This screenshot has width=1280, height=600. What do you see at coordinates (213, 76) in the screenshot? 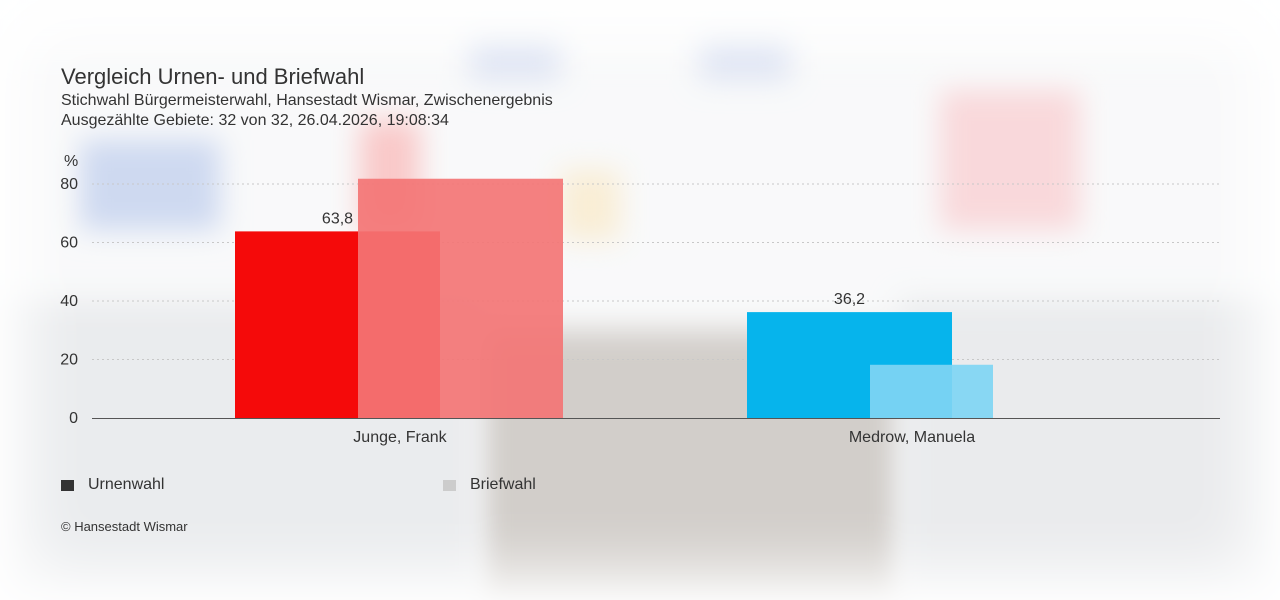
I see `chart-title: Vergleich Urnen- und Briefwahl` at bounding box center [213, 76].